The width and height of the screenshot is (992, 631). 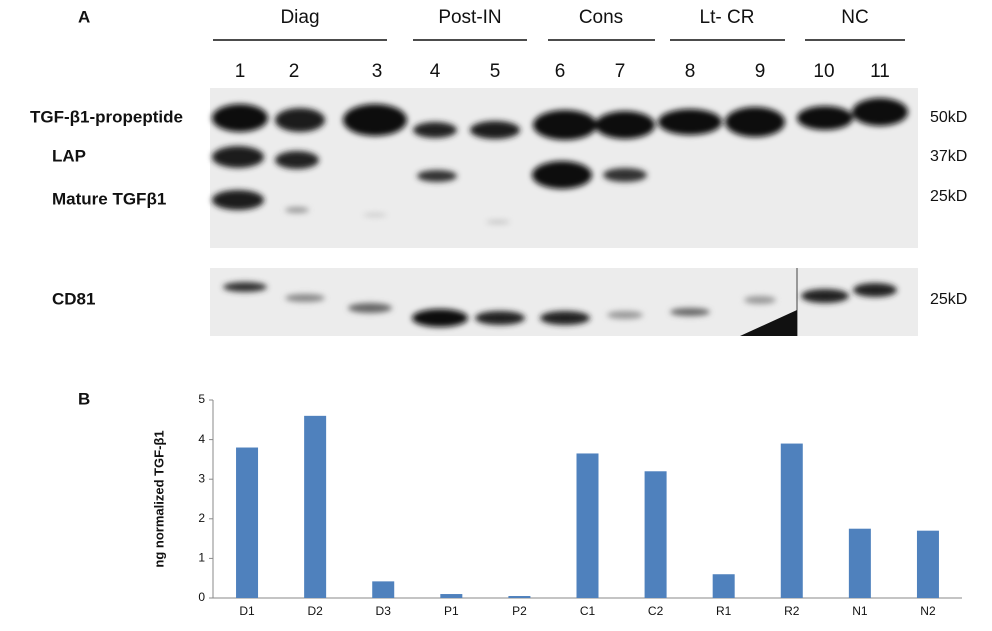 What do you see at coordinates (384, 611) in the screenshot?
I see `x-tick-label: D3` at bounding box center [384, 611].